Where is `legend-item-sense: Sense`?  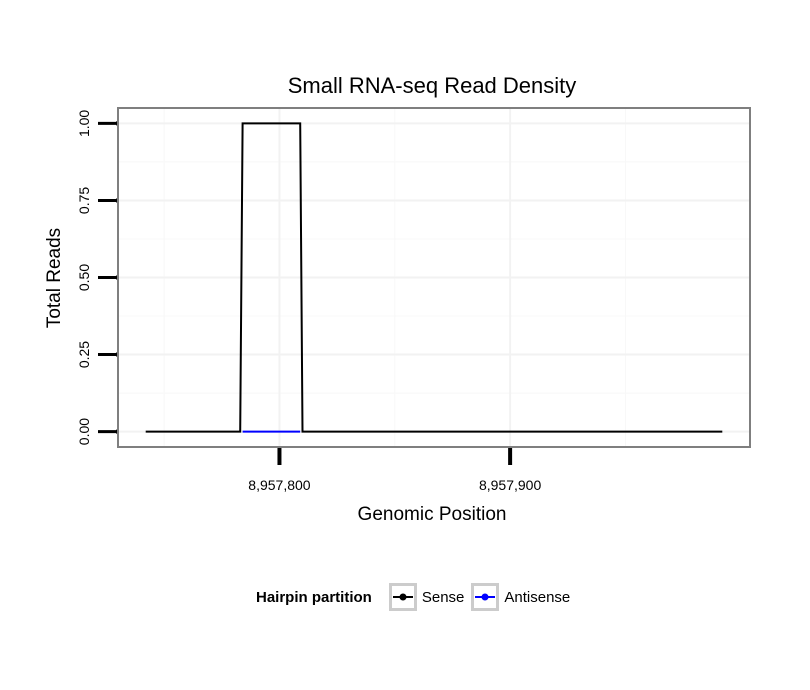 legend-item-sense: Sense is located at coordinates (426, 597).